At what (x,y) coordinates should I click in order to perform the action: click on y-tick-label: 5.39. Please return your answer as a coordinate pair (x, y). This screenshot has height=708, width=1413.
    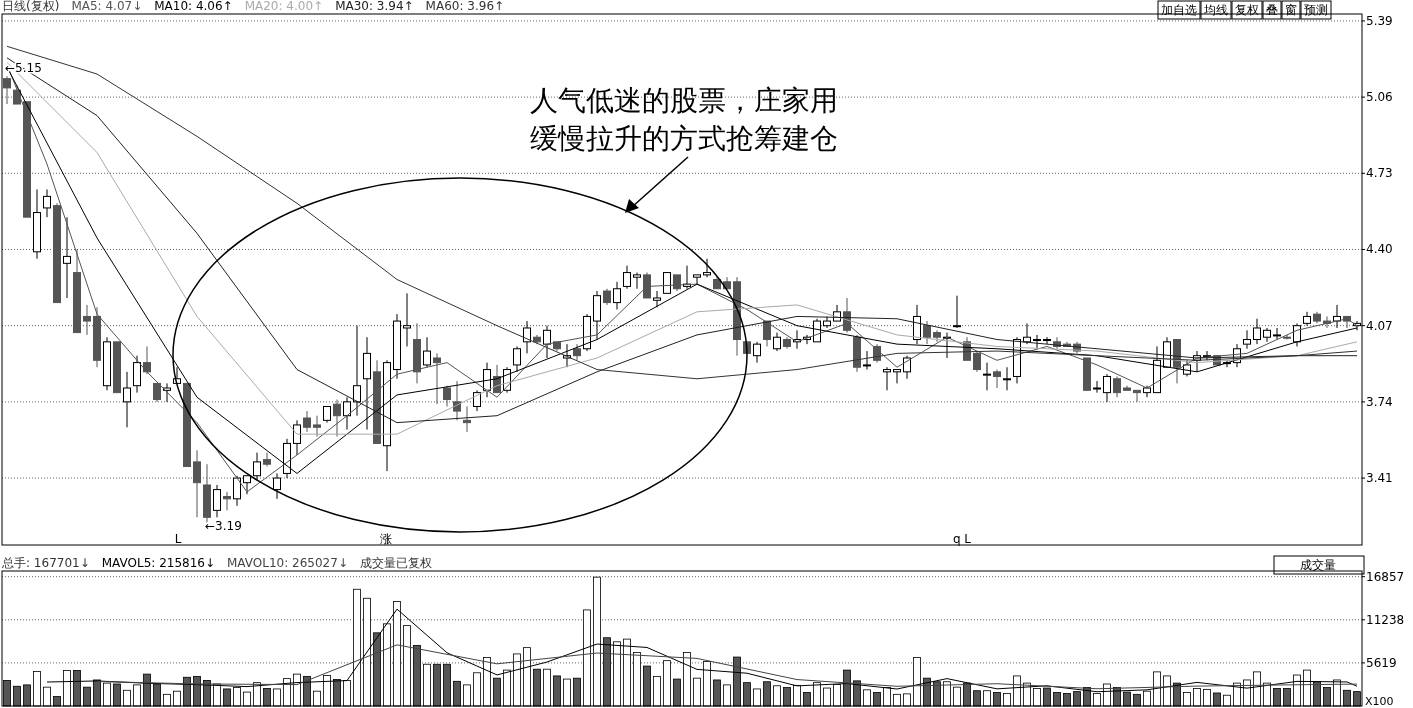
    Looking at the image, I should click on (1379, 20).